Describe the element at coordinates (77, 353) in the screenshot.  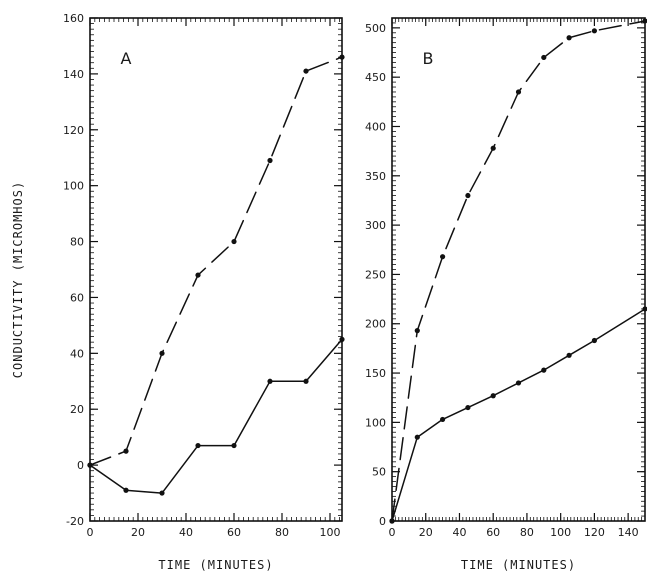
I see `y-tick-label: 40` at that location.